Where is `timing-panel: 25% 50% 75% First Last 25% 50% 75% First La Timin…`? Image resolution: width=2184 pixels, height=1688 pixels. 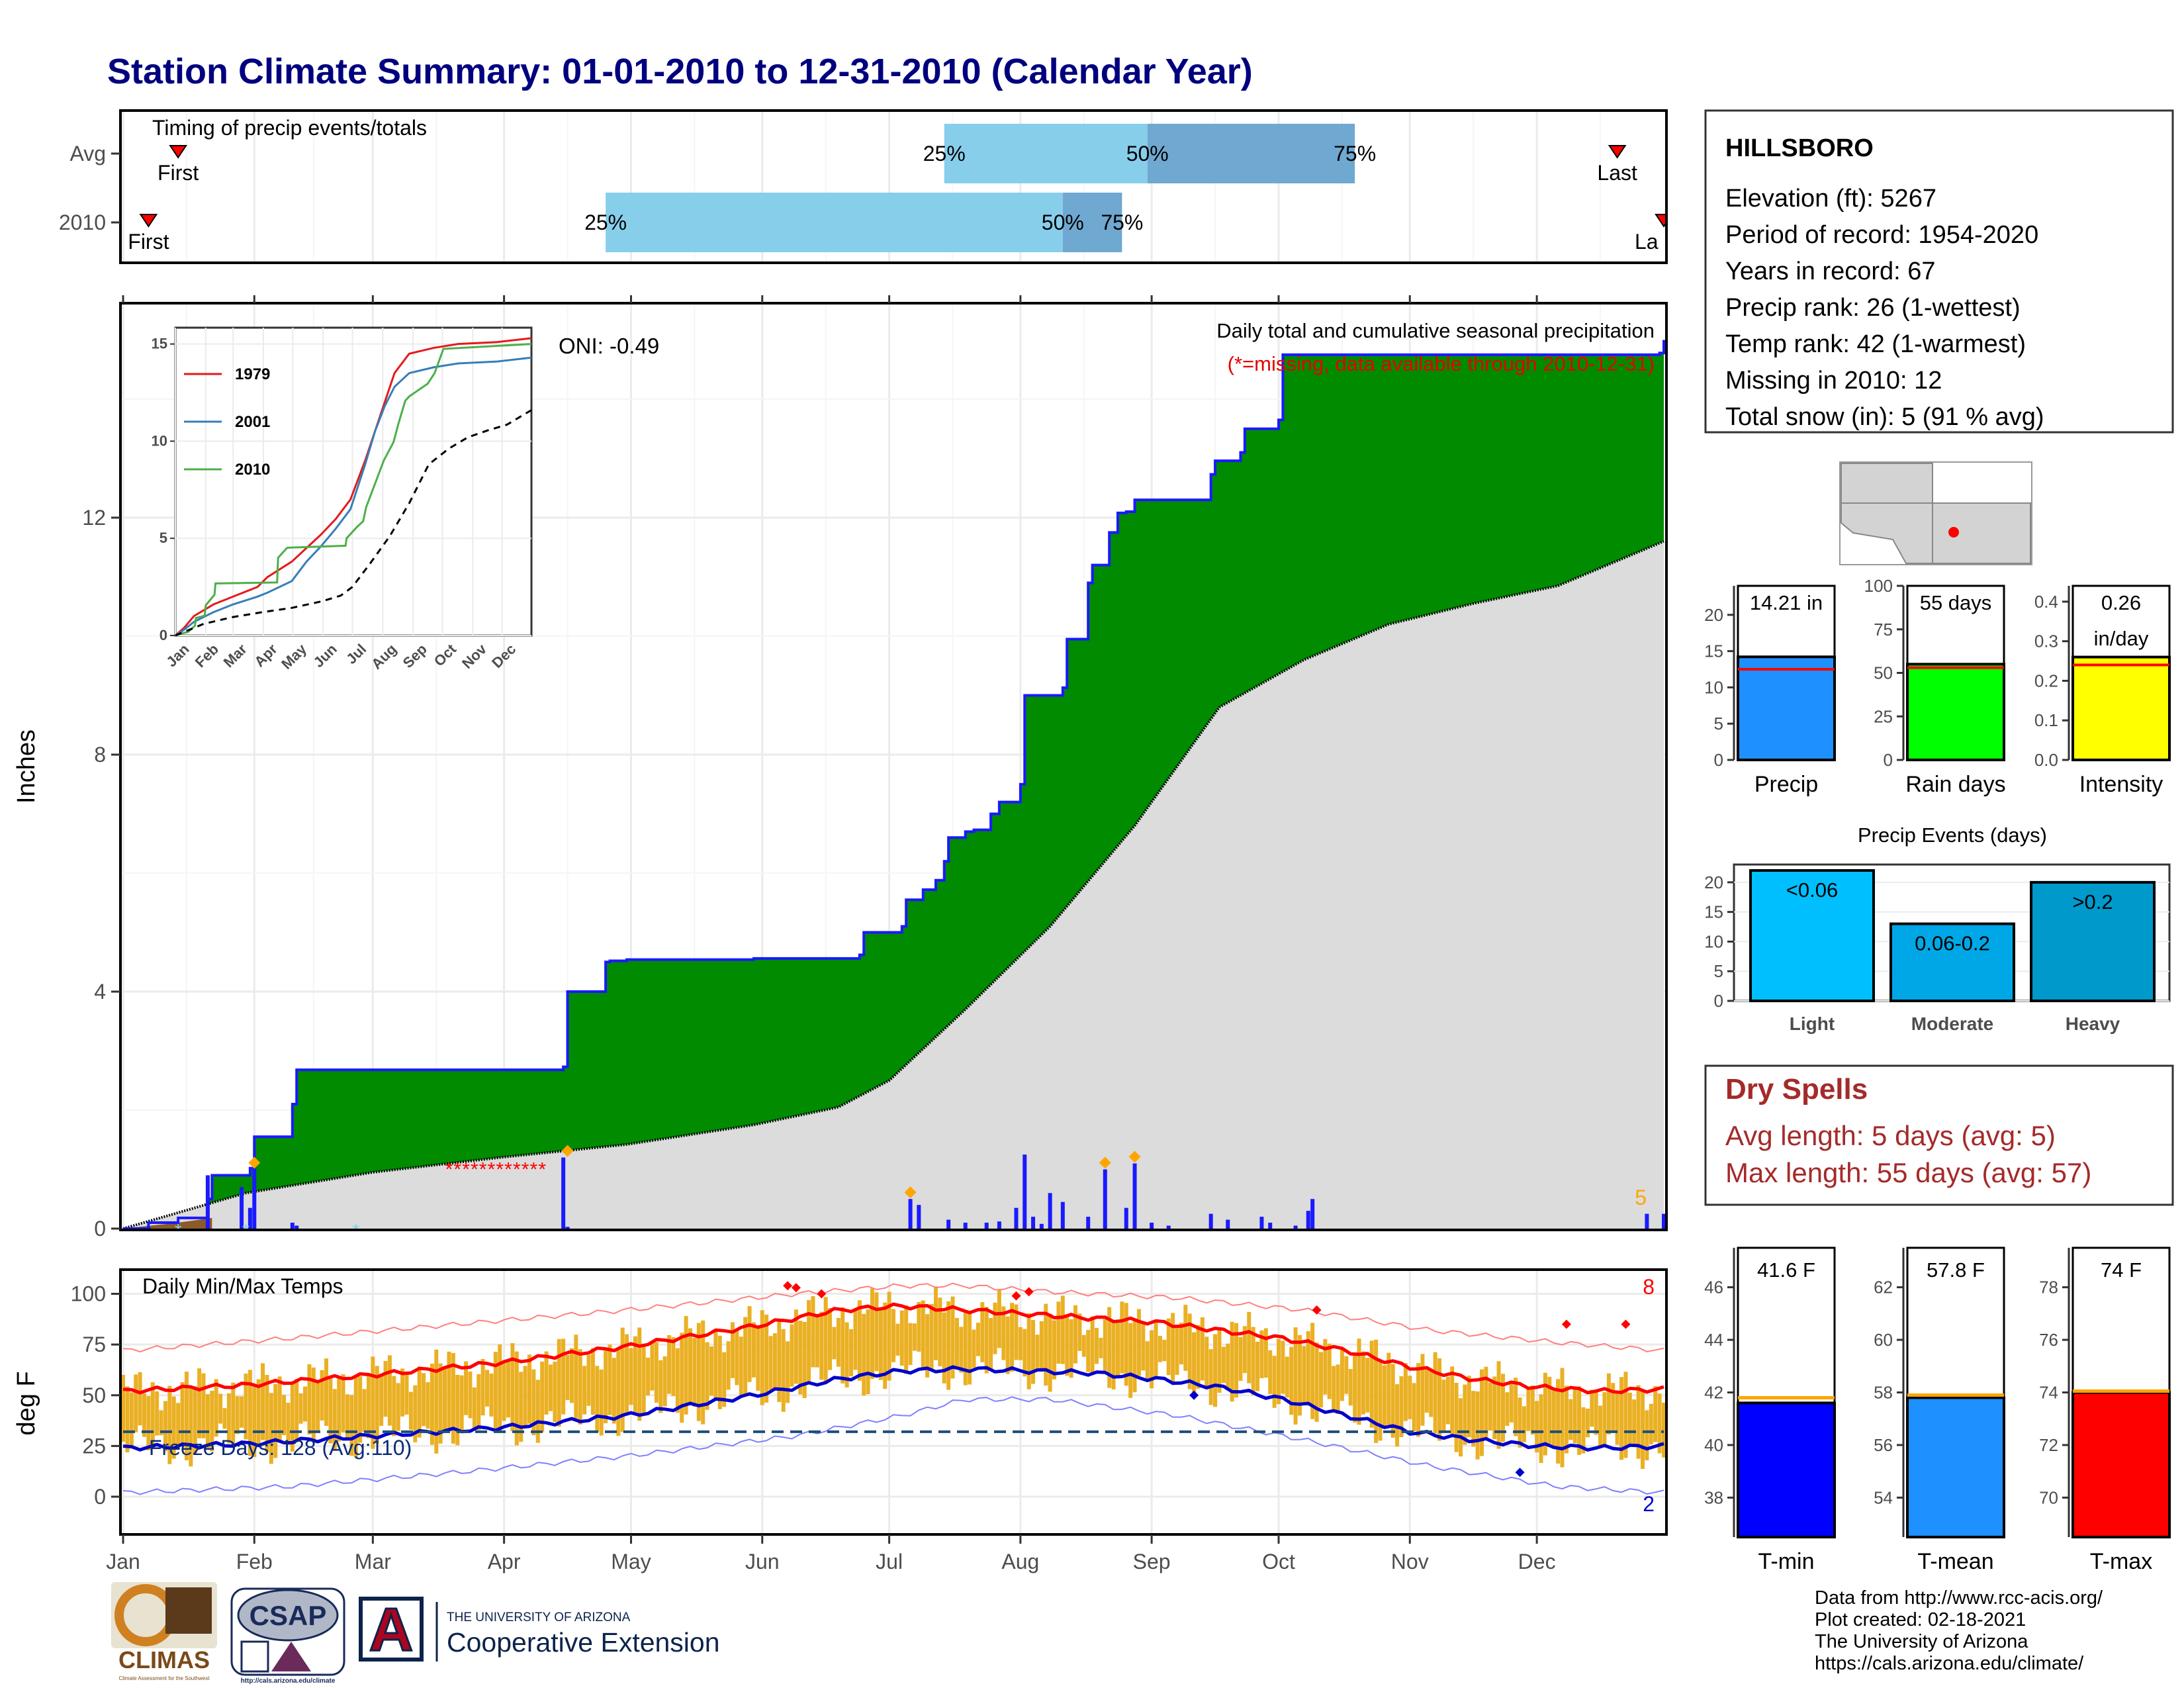 timing-panel: 25% 50% 75% First Last 25% 50% 75% First La Timin… is located at coordinates (863, 186).